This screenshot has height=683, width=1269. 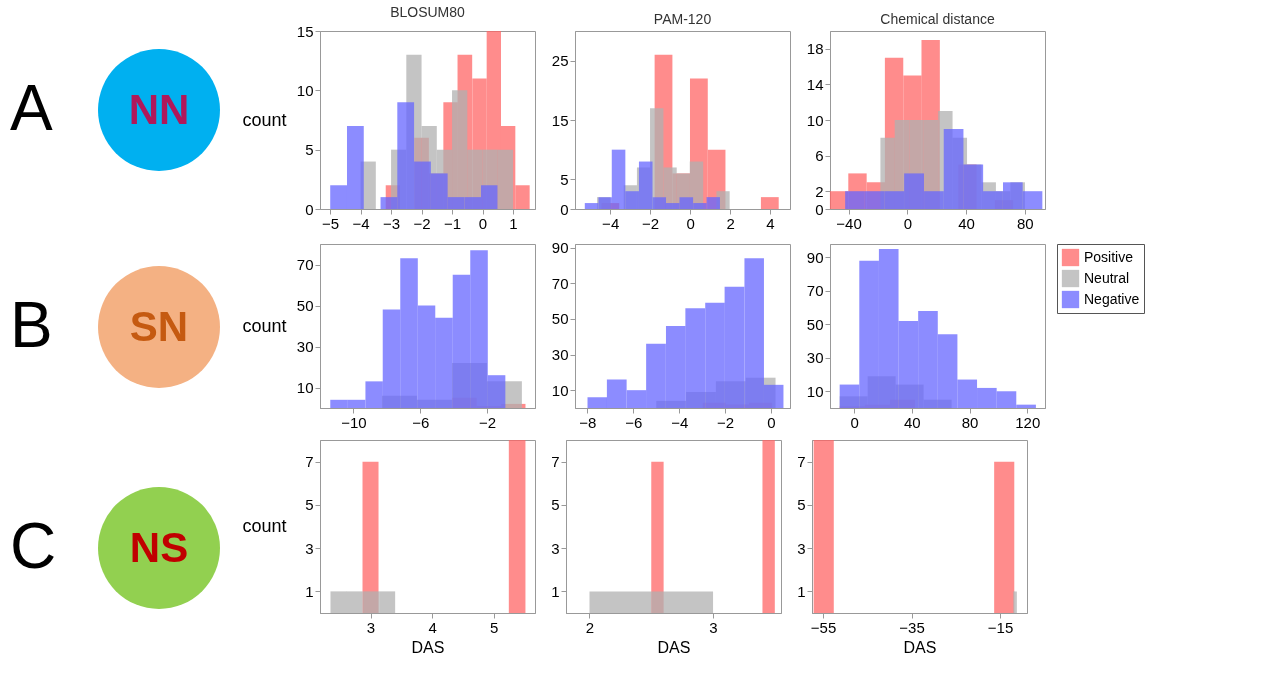 I want to click on text: B, so click(x=31, y=325).